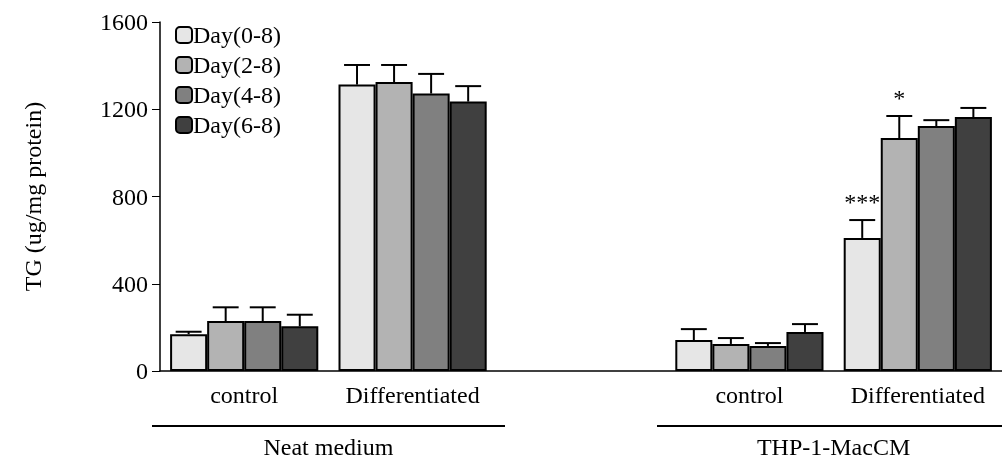  What do you see at coordinates (130, 283) in the screenshot?
I see `y-tick-label: 400` at bounding box center [130, 283].